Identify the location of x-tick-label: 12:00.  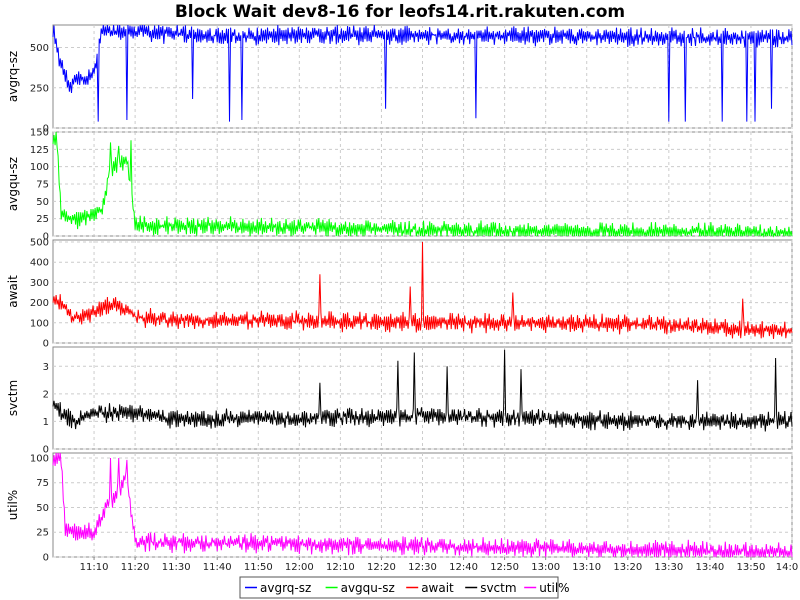
(299, 567).